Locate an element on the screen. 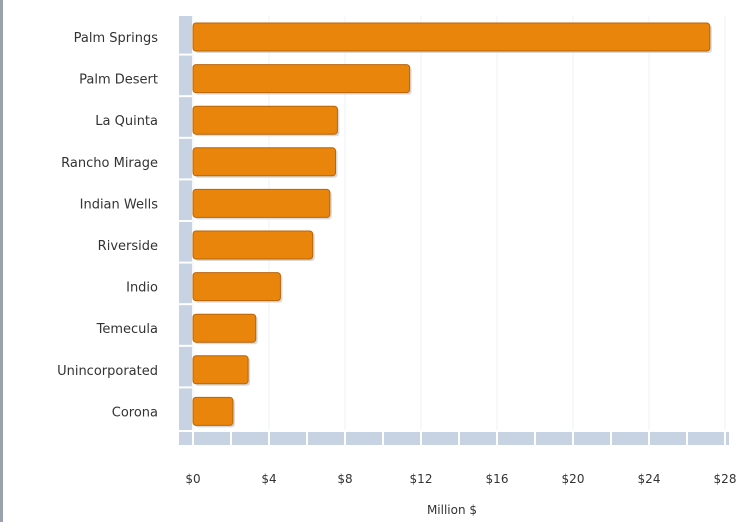  category-label: Indio is located at coordinates (142, 288).